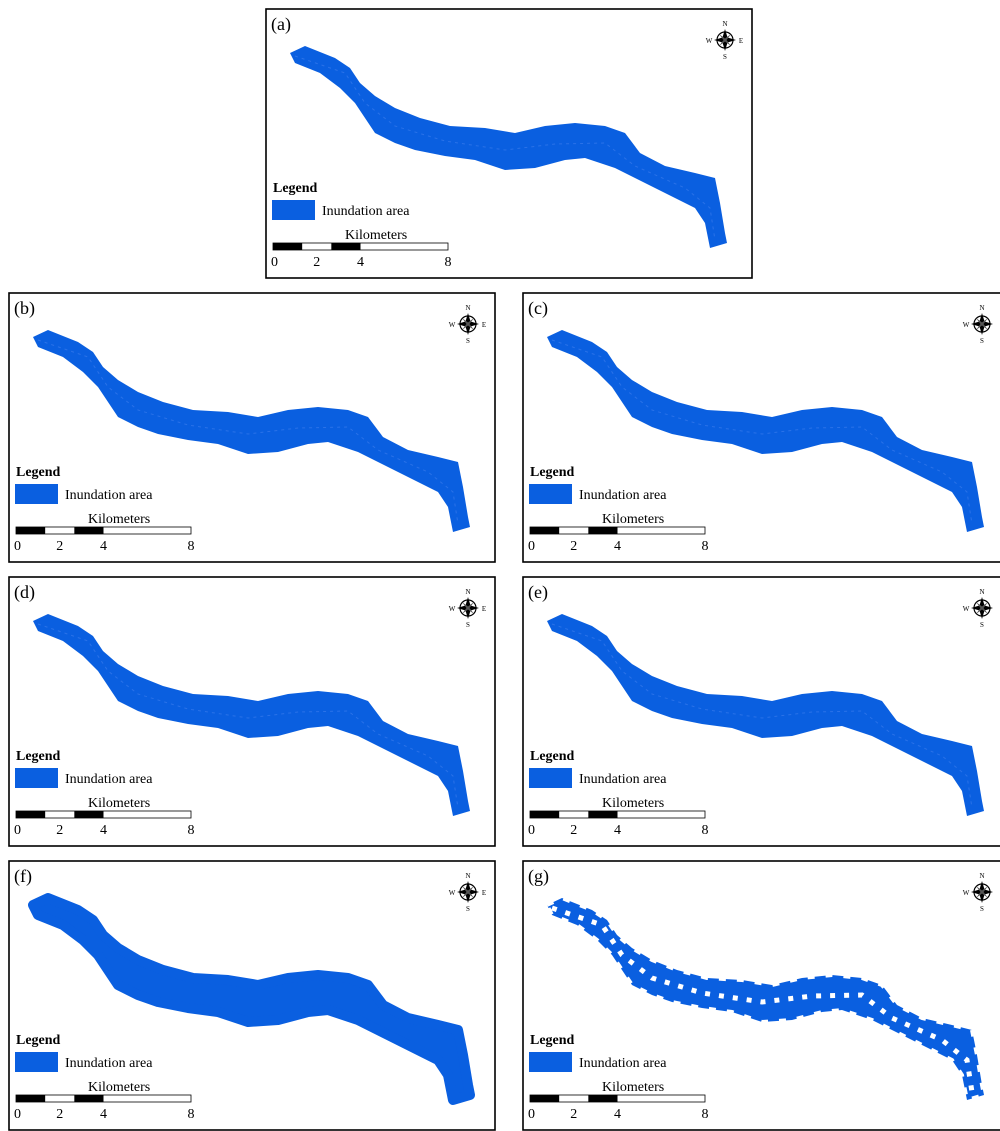  Describe the element at coordinates (24, 592) in the screenshot. I see `panel-label: (d)` at that location.